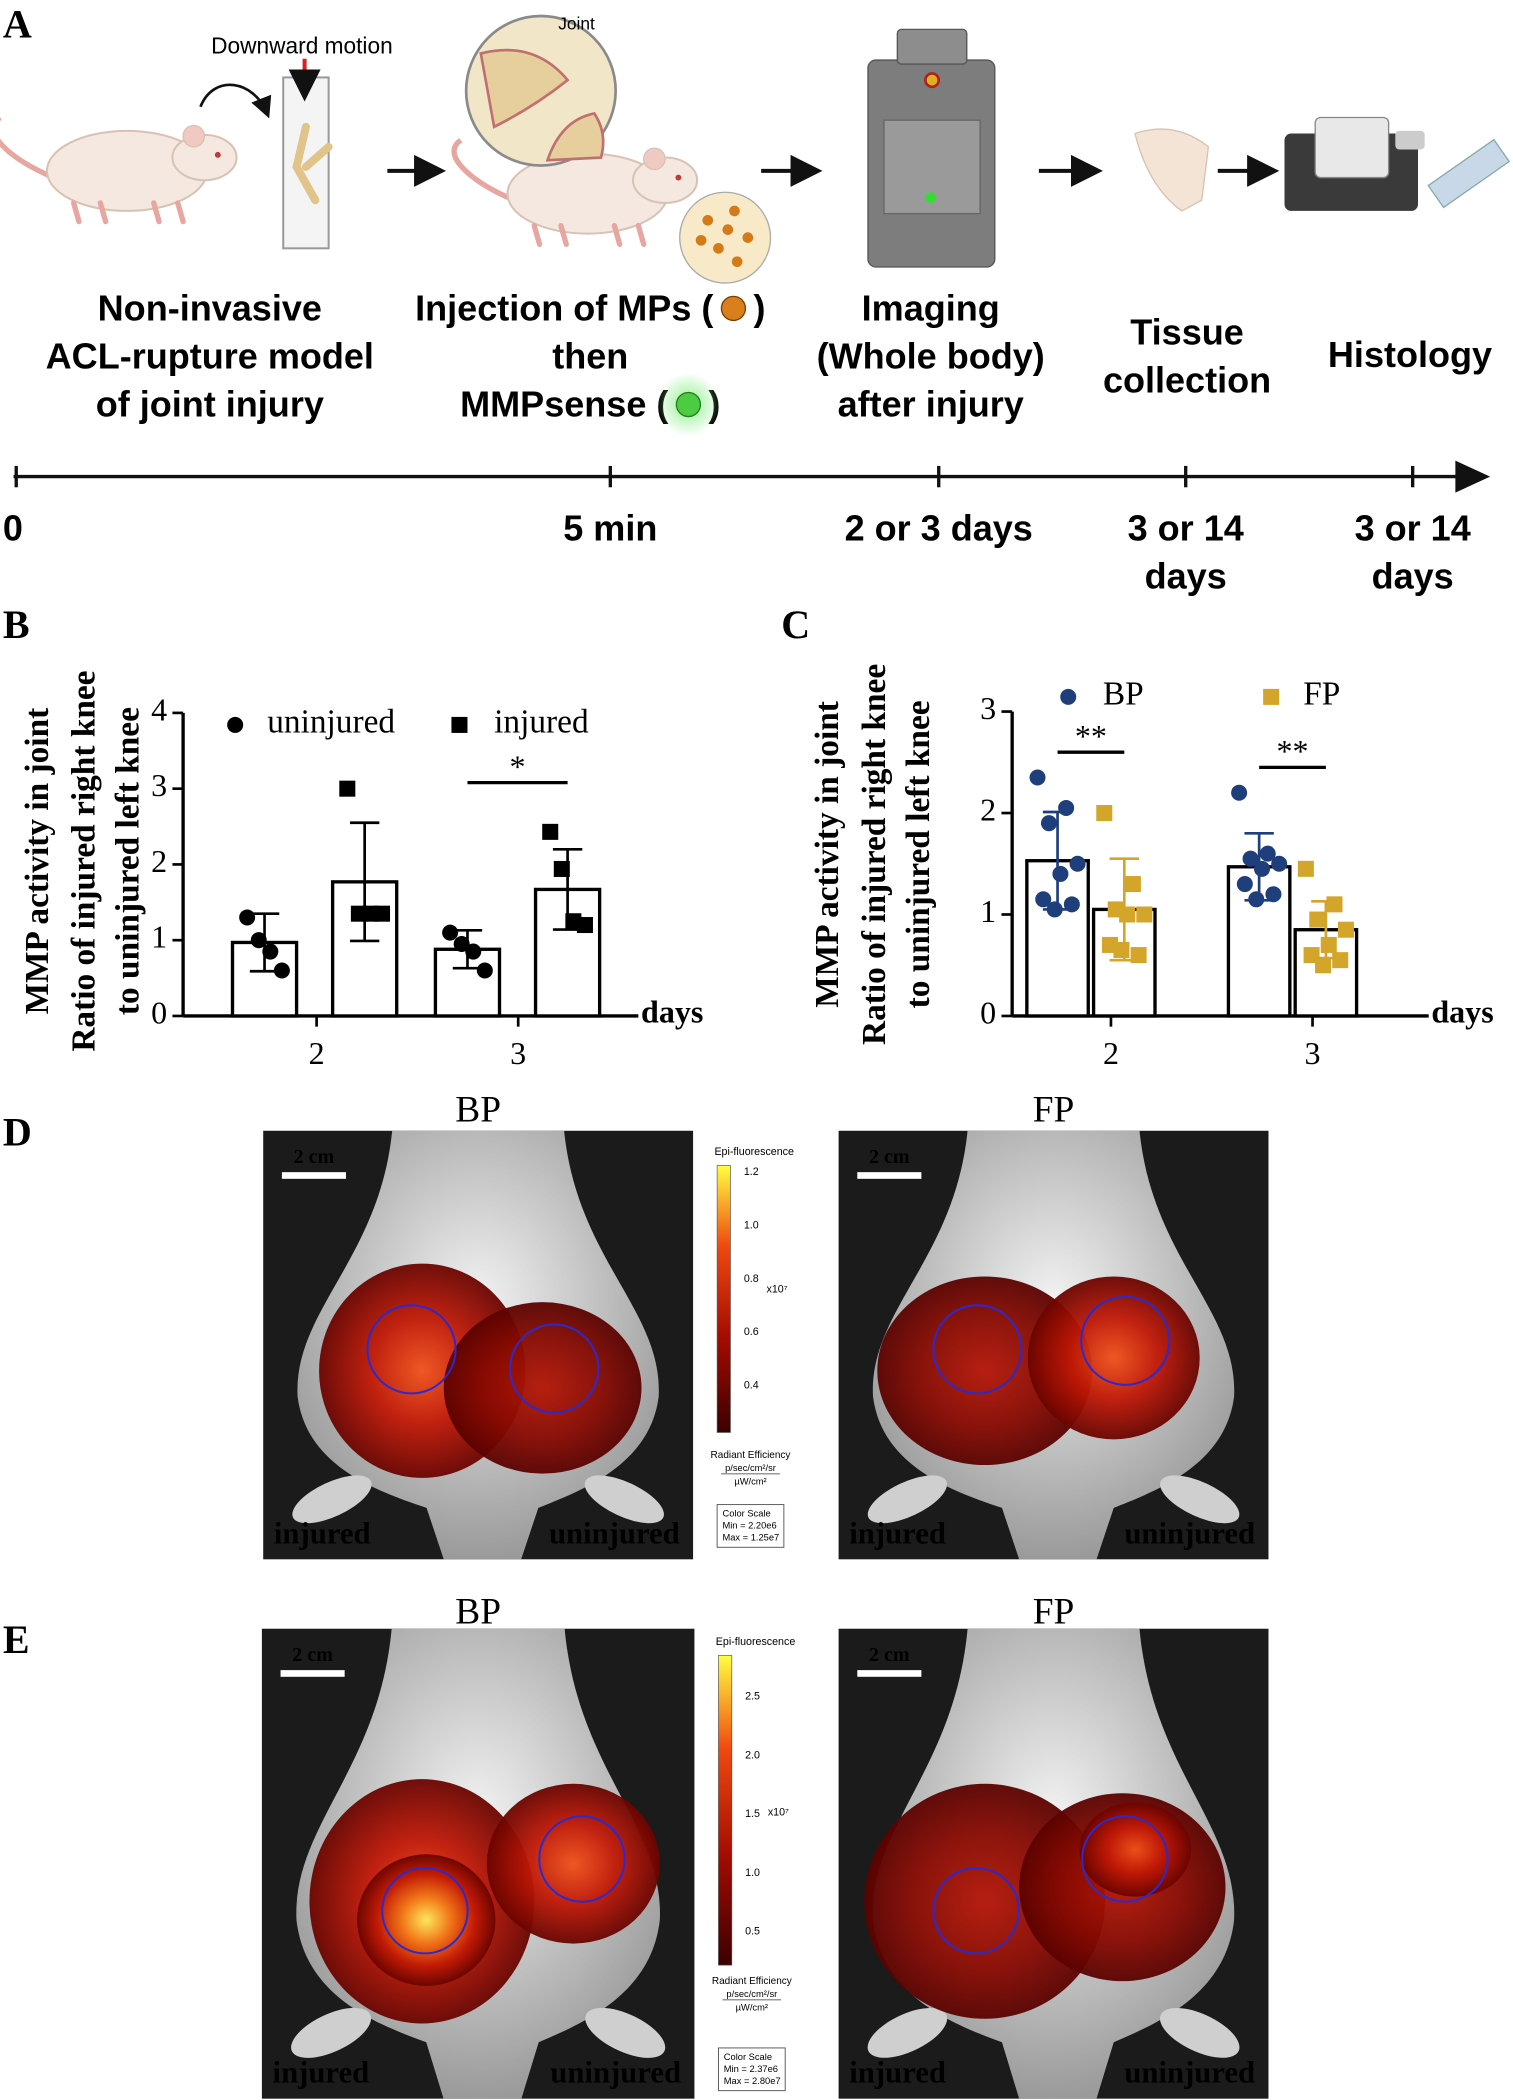  Describe the element at coordinates (13, 528) in the screenshot. I see `timeline-label: 0` at that location.